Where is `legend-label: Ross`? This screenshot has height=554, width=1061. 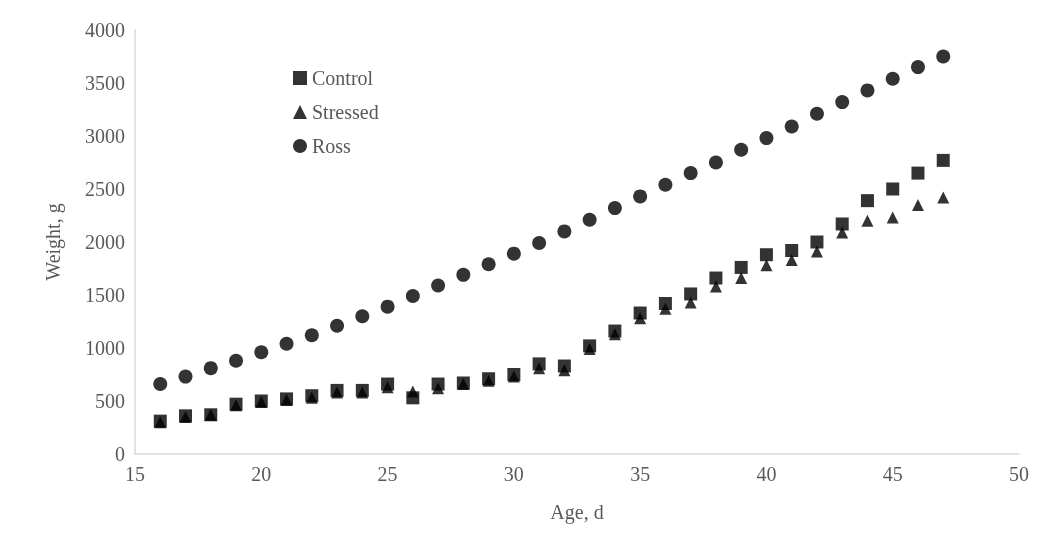
legend-label: Ross is located at coordinates (332, 146).